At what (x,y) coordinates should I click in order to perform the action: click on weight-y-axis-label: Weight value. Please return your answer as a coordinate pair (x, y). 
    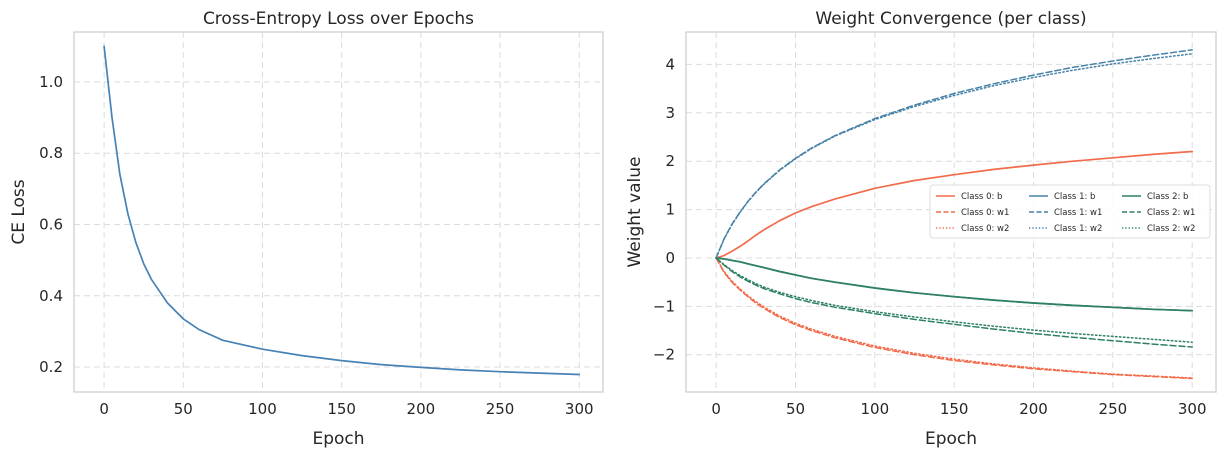
    Looking at the image, I should click on (635, 211).